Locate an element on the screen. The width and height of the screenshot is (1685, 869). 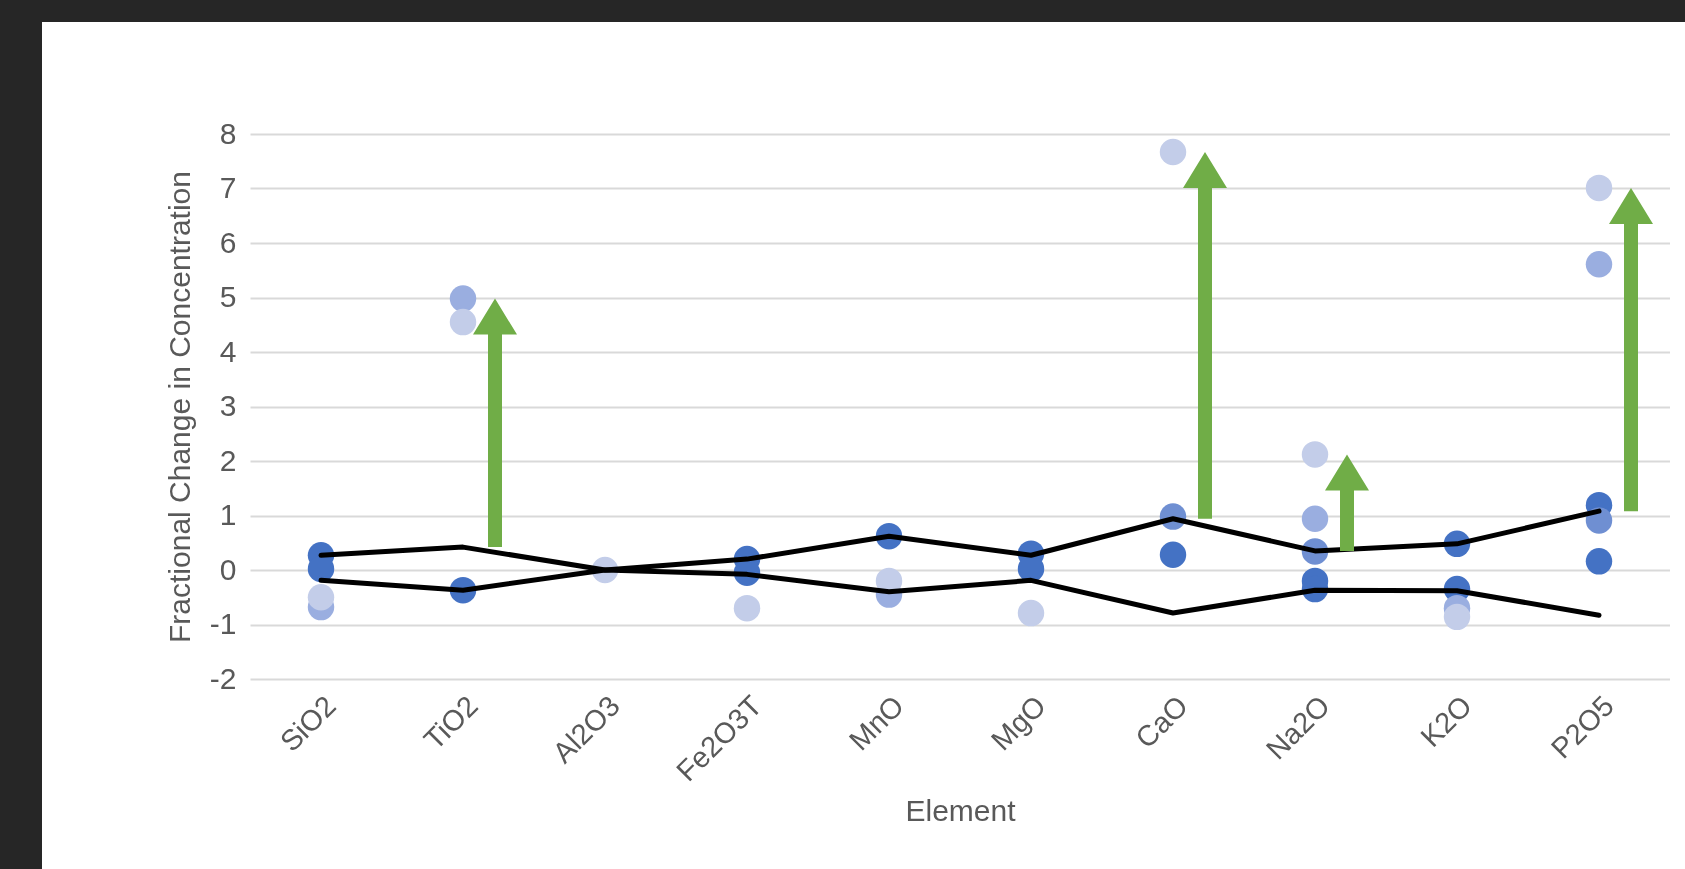
x-tick-label: CaO is located at coordinates (1162, 722).